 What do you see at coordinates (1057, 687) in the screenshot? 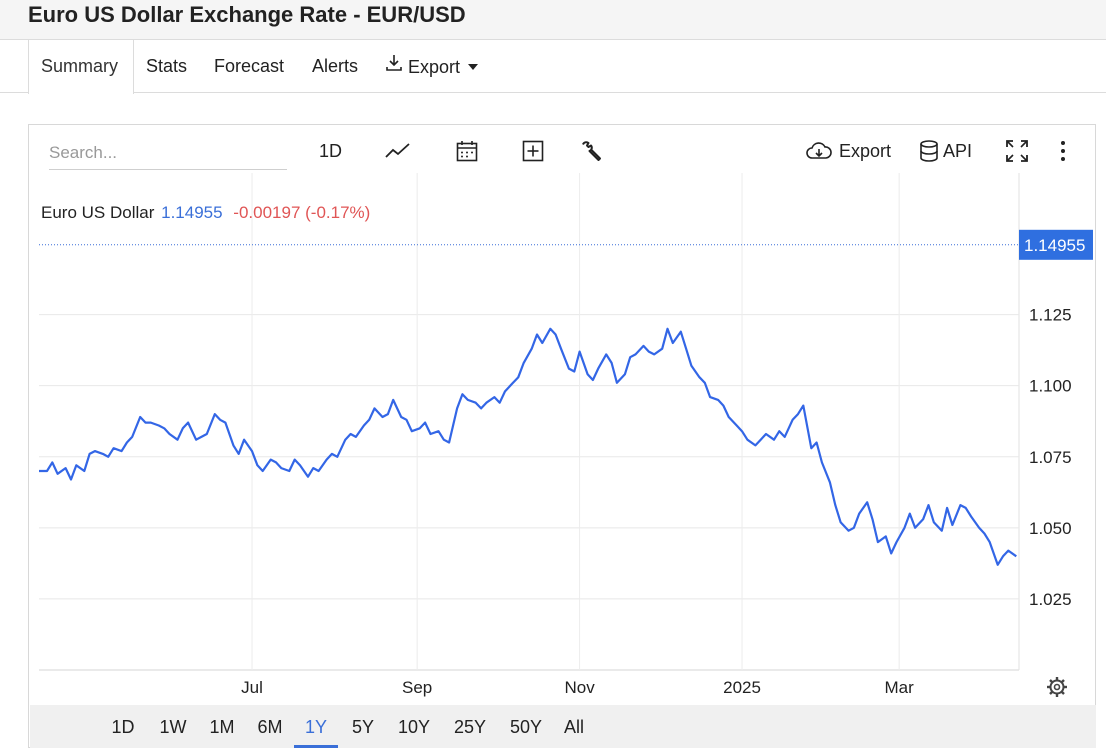
I see `settings-gear-icon` at bounding box center [1057, 687].